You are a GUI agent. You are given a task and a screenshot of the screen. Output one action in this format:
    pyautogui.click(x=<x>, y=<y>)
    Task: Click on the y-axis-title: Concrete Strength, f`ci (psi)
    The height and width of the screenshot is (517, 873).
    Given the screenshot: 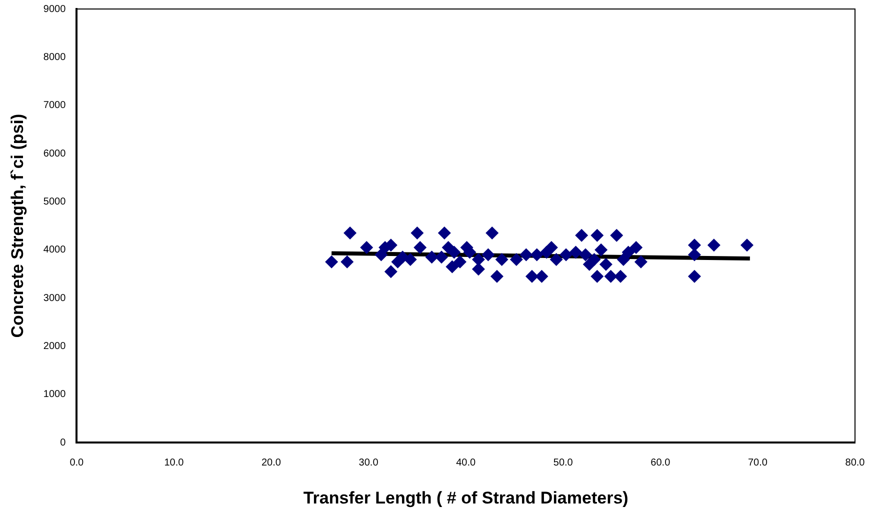 What is the action you would take?
    pyautogui.click(x=17, y=226)
    